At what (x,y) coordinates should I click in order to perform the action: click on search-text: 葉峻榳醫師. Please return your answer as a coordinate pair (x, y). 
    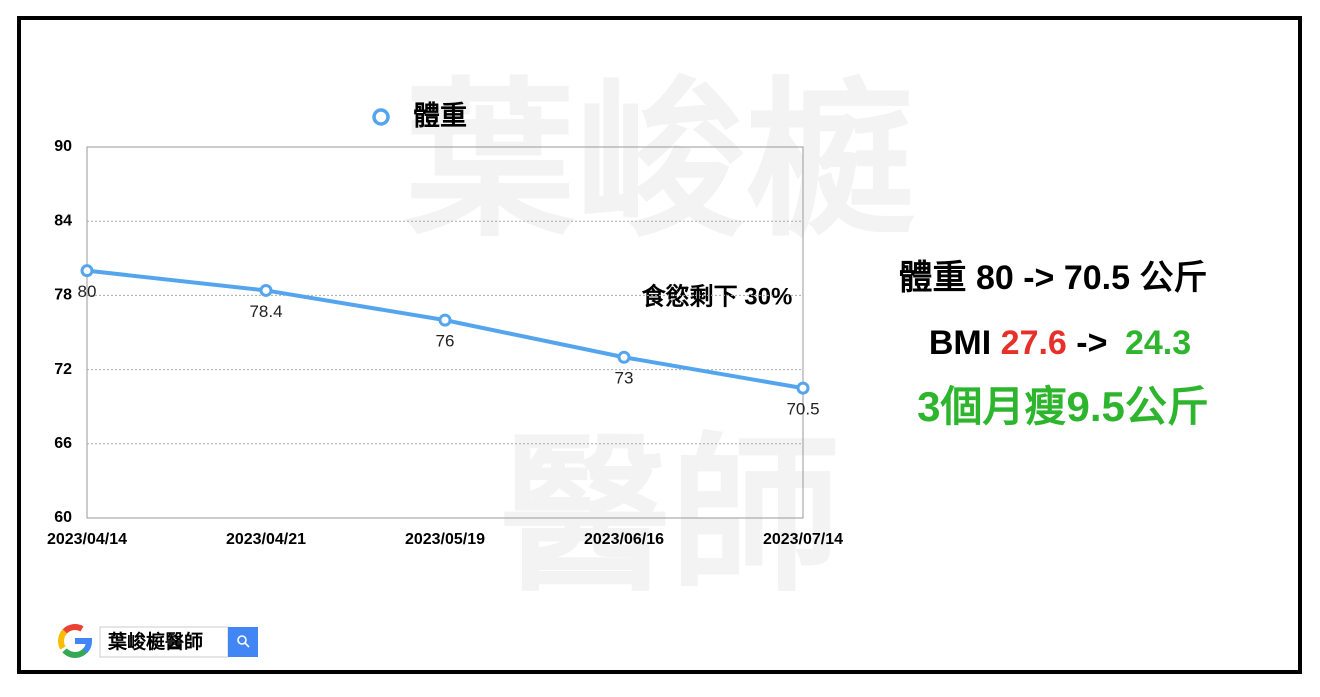
    Looking at the image, I should click on (155, 641).